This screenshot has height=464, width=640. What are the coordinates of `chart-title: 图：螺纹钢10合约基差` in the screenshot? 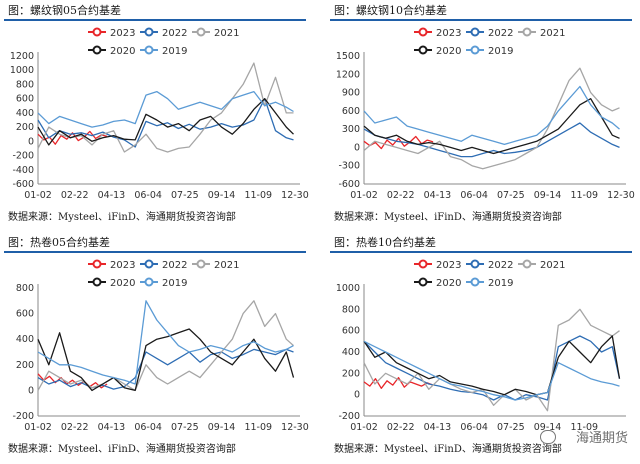 It's located at (390, 10).